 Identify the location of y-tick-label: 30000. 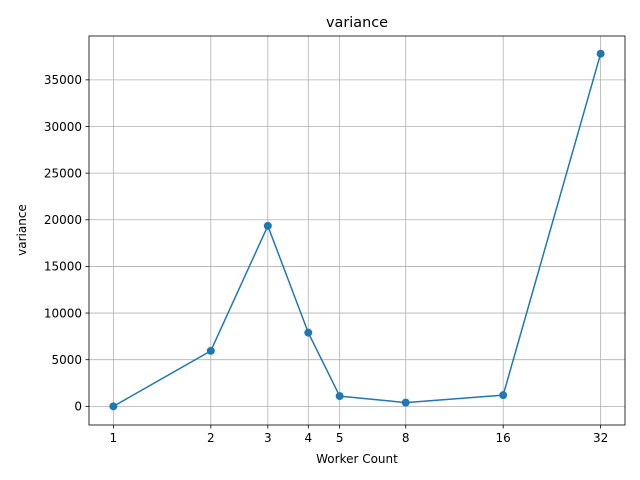
(63, 127).